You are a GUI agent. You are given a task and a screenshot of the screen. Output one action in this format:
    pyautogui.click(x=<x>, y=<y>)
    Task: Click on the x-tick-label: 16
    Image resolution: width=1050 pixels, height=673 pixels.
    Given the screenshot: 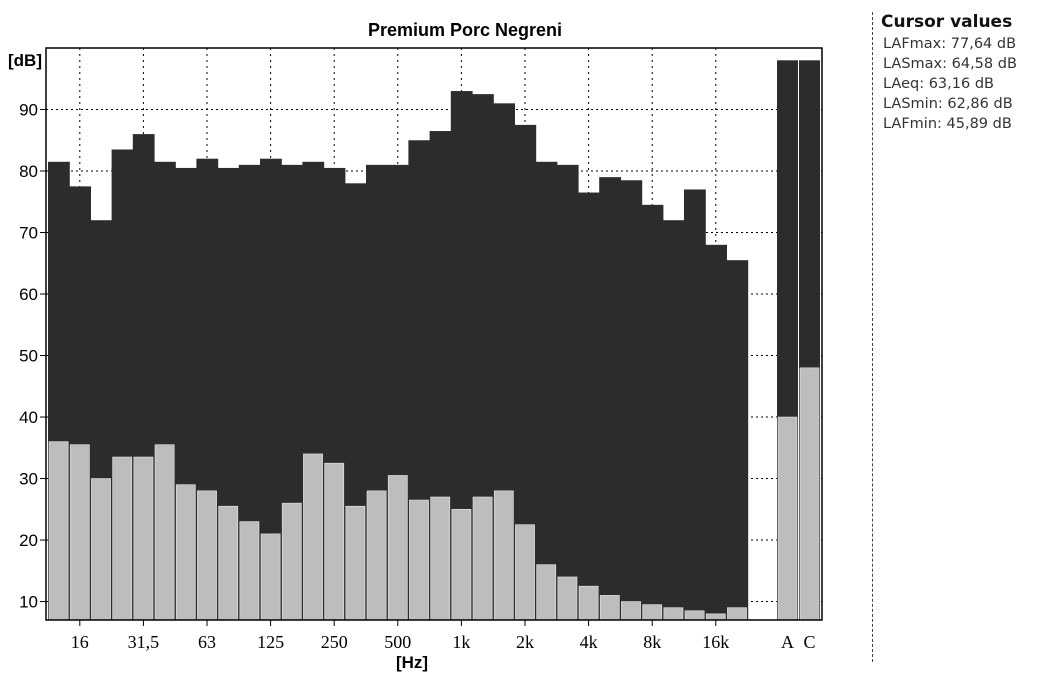 What is the action you would take?
    pyautogui.click(x=80, y=642)
    